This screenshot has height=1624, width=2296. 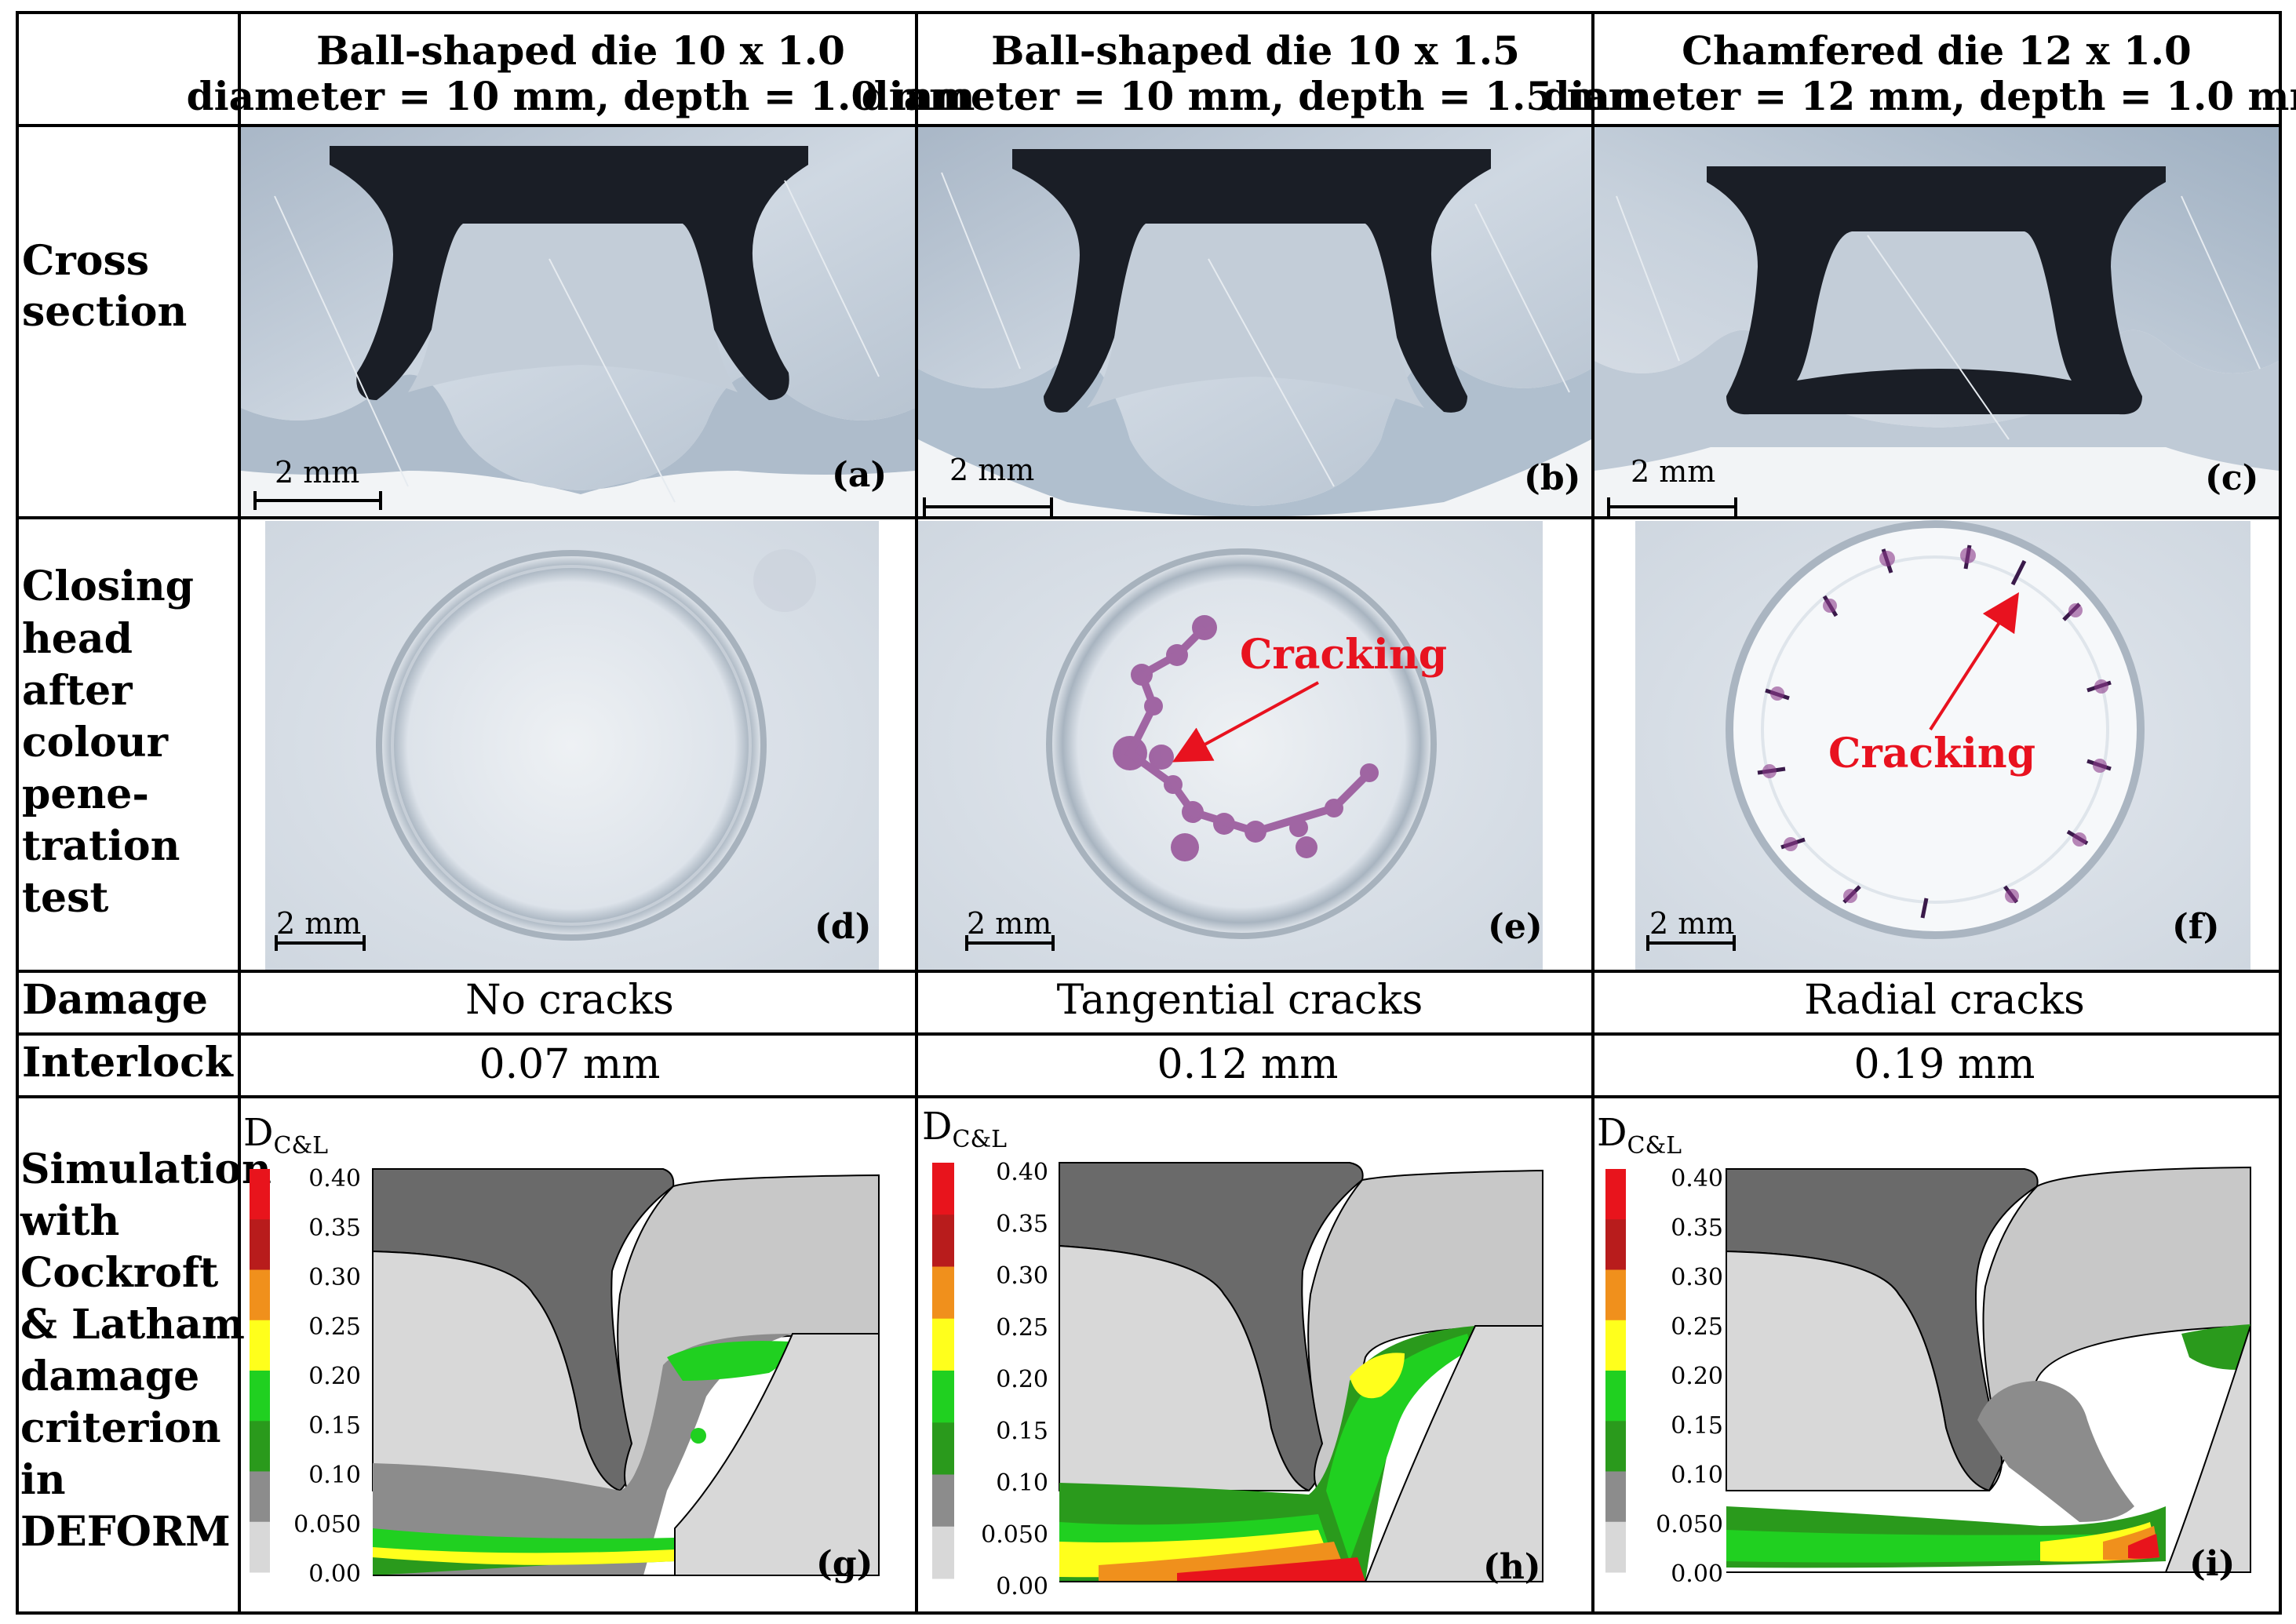 What do you see at coordinates (1552, 478) in the screenshot?
I see `panel-label-b: (b)` at bounding box center [1552, 478].